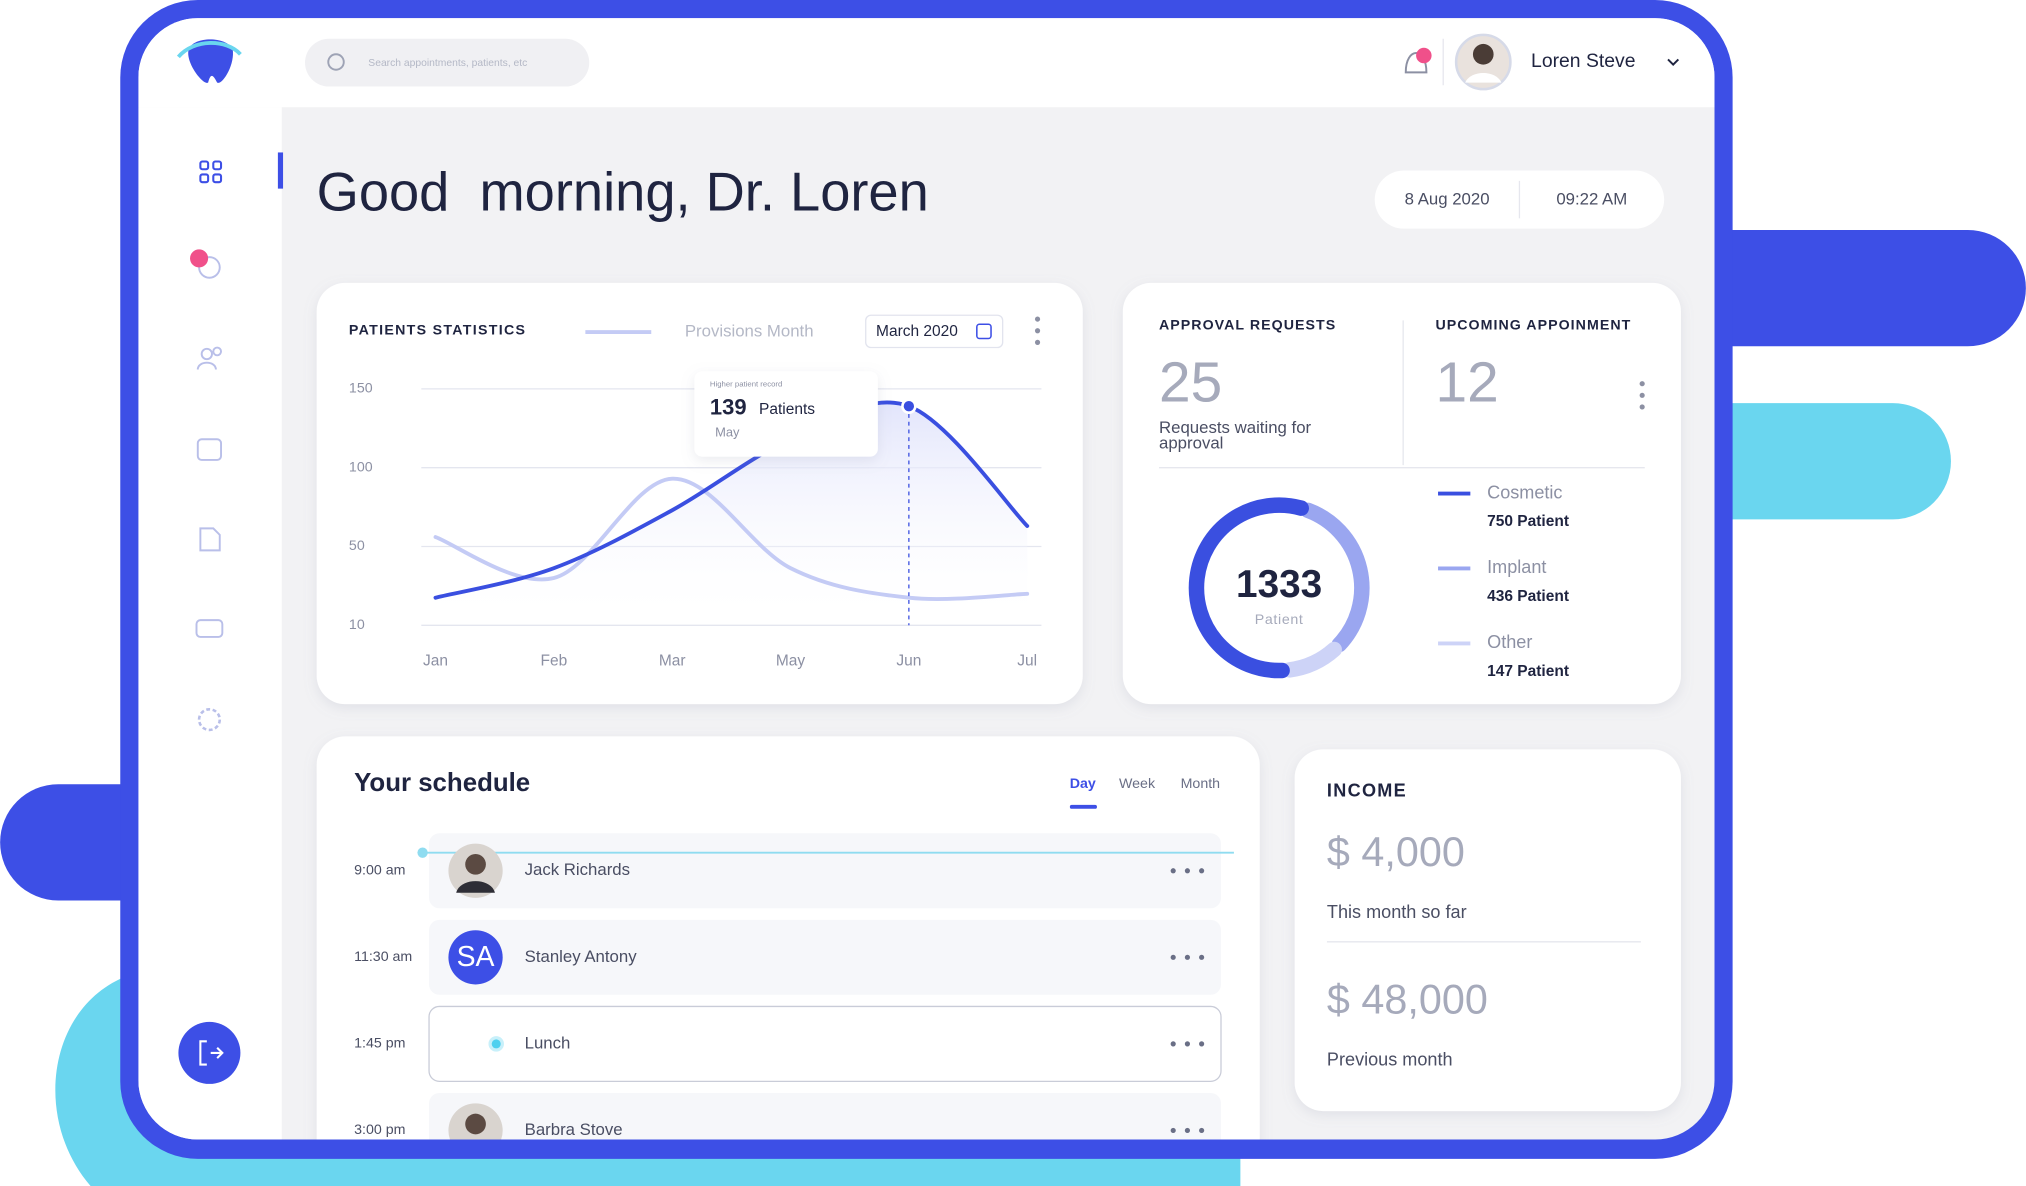 This screenshot has height=1186, width=2026. What do you see at coordinates (1200, 784) in the screenshot?
I see `tab-month: Month` at bounding box center [1200, 784].